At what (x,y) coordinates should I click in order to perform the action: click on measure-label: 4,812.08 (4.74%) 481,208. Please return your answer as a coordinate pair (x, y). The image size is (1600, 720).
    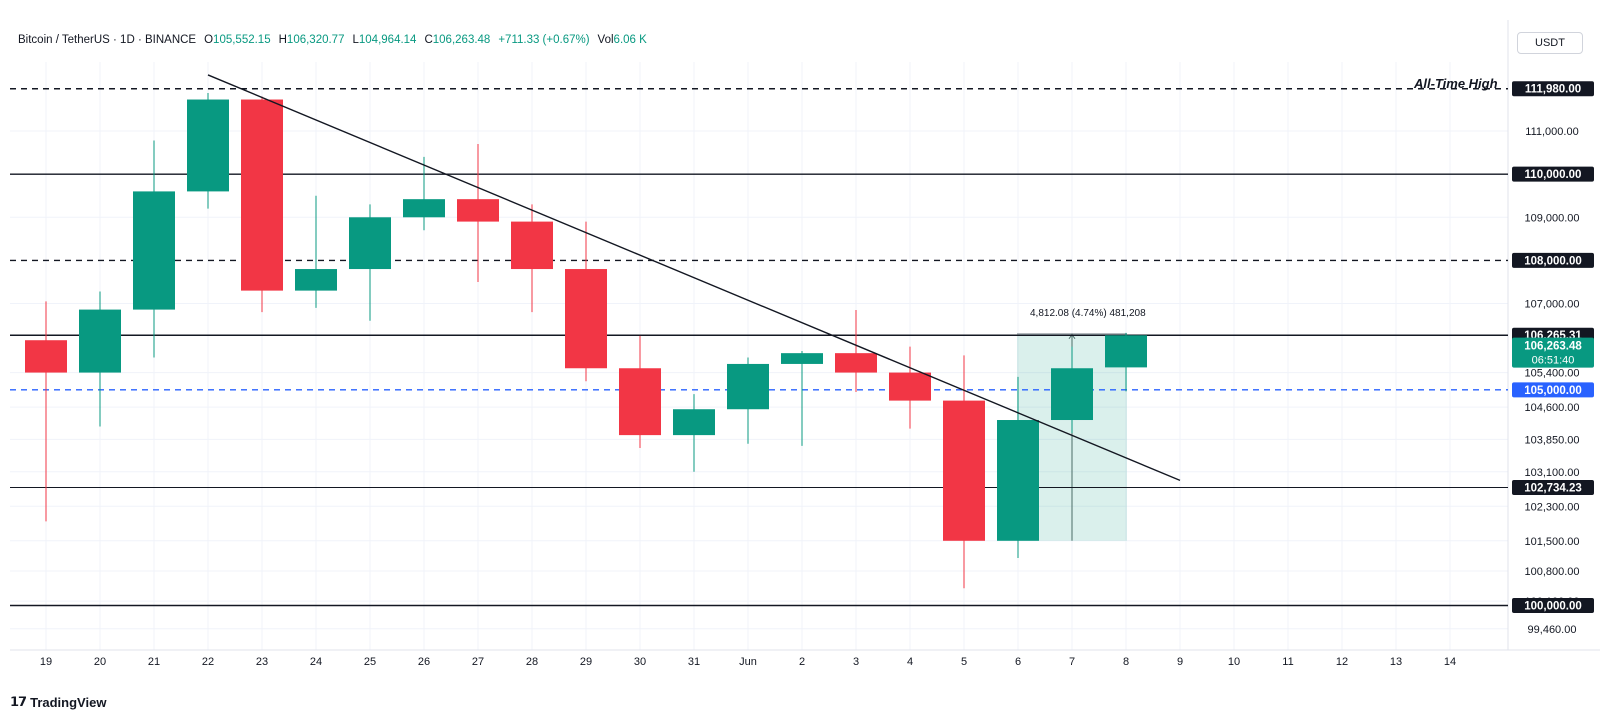
    Looking at the image, I should click on (1088, 313).